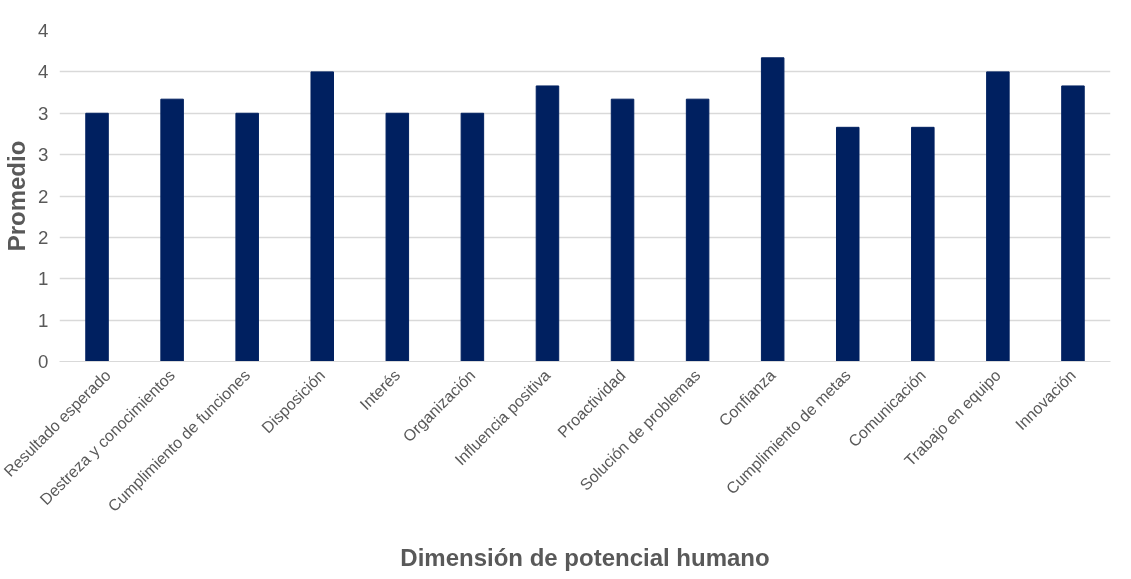 Image resolution: width=1131 pixels, height=579 pixels. Describe the element at coordinates (43, 361) in the screenshot. I see `y-tick-label: 0` at that location.